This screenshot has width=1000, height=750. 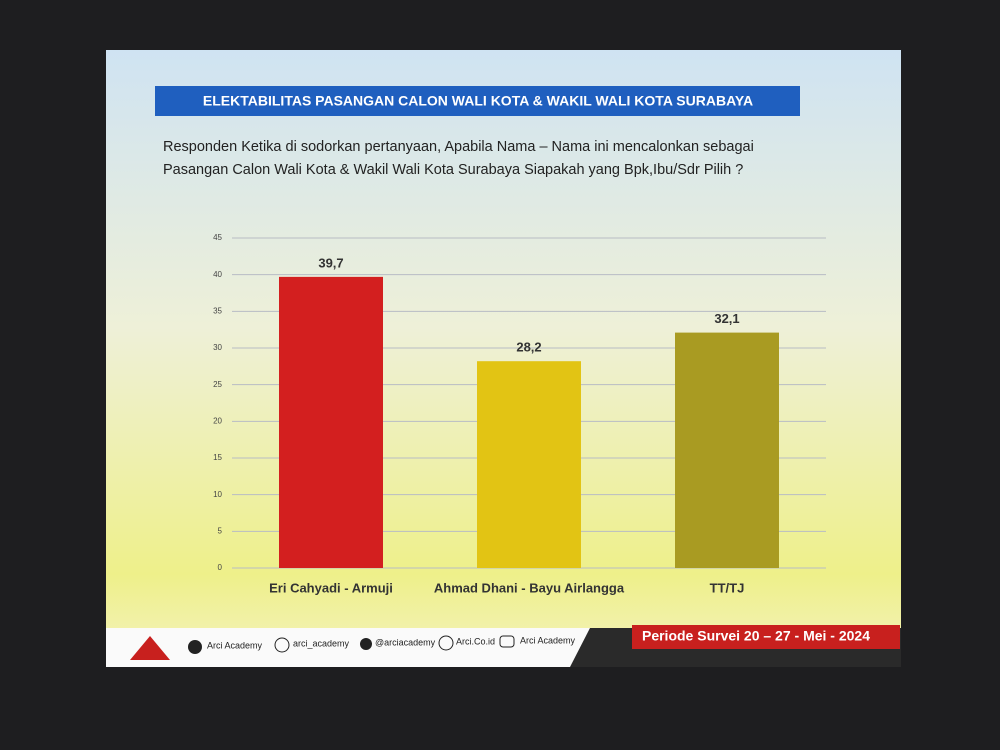 What do you see at coordinates (220, 530) in the screenshot?
I see `y-tick-label: 5` at bounding box center [220, 530].